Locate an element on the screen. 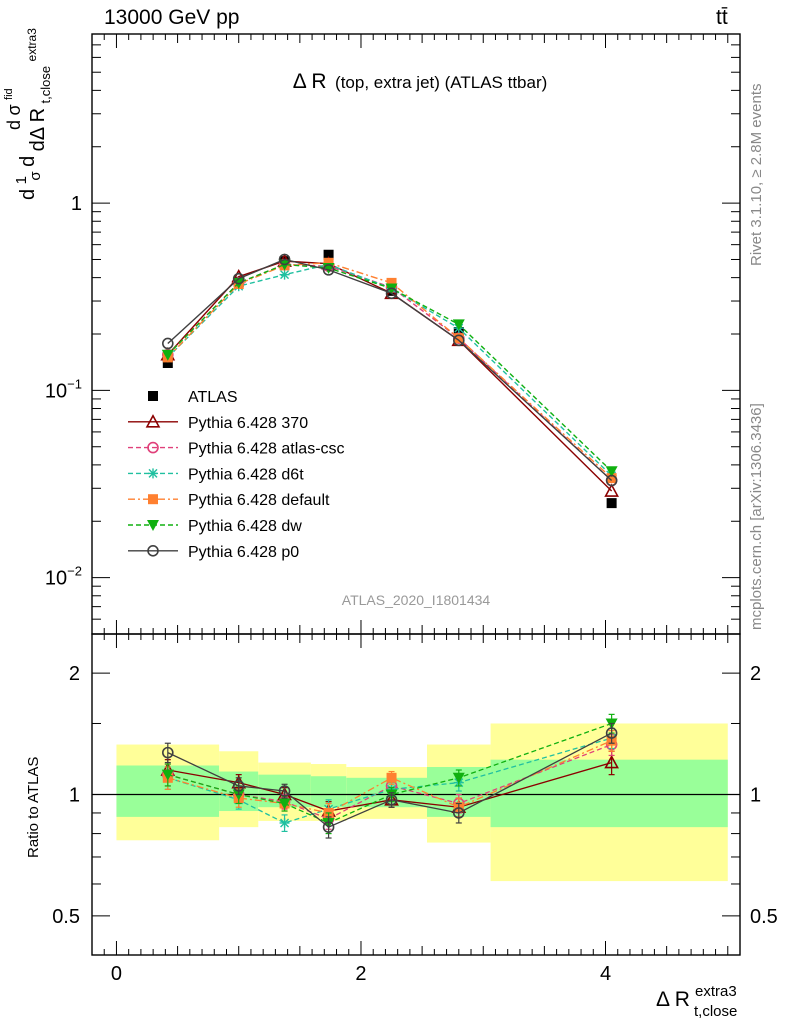  ylabel-one: 1 is located at coordinates (21, 180).